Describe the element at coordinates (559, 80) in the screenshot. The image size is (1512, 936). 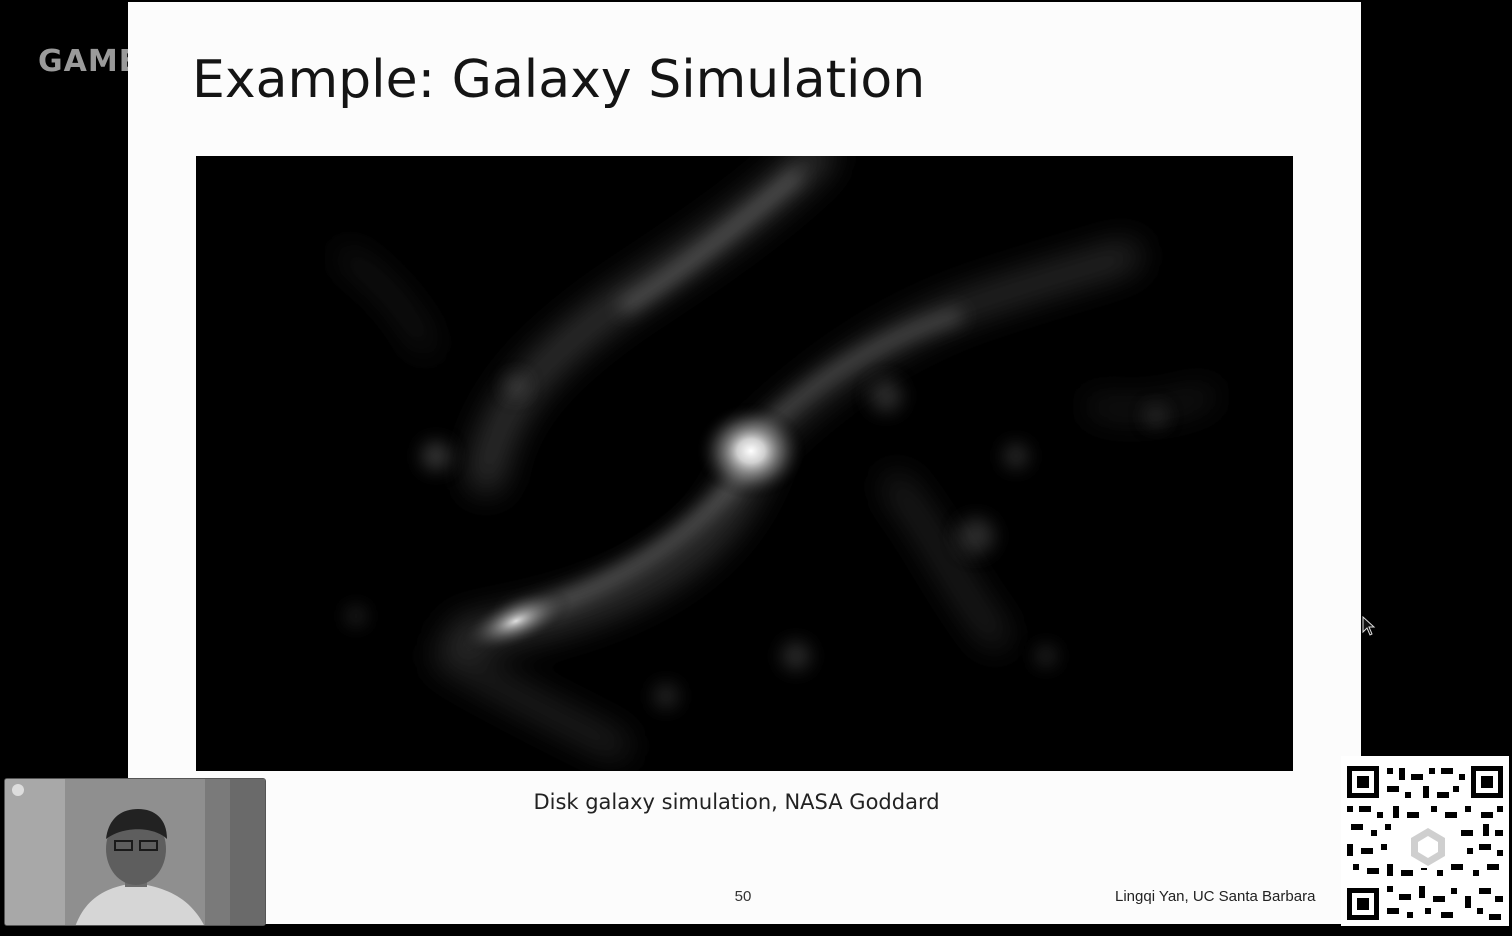
I see `slide-title: Example: Galaxy Simulation` at that location.